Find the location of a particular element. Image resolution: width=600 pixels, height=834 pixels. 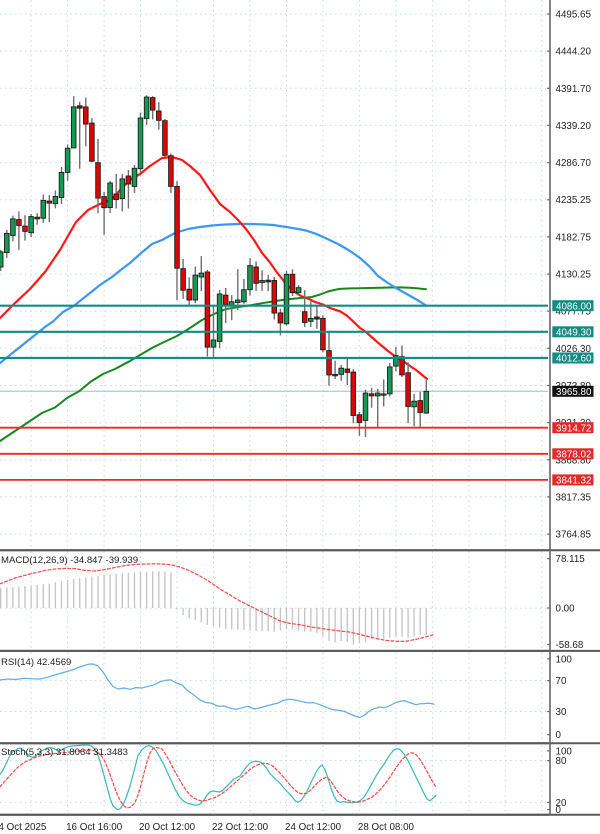

svg-text: 4495.65 is located at coordinates (574, 15).